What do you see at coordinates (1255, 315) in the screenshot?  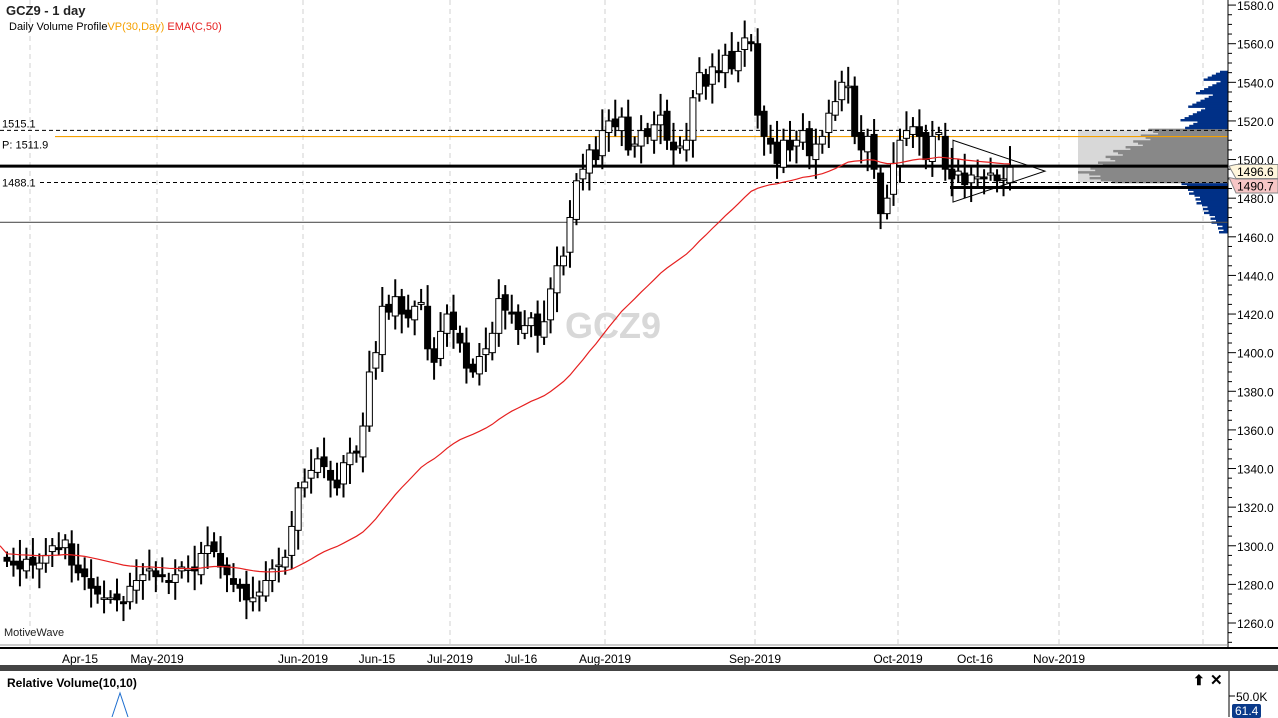 I see `y-tick-label: 1420.0` at bounding box center [1255, 315].